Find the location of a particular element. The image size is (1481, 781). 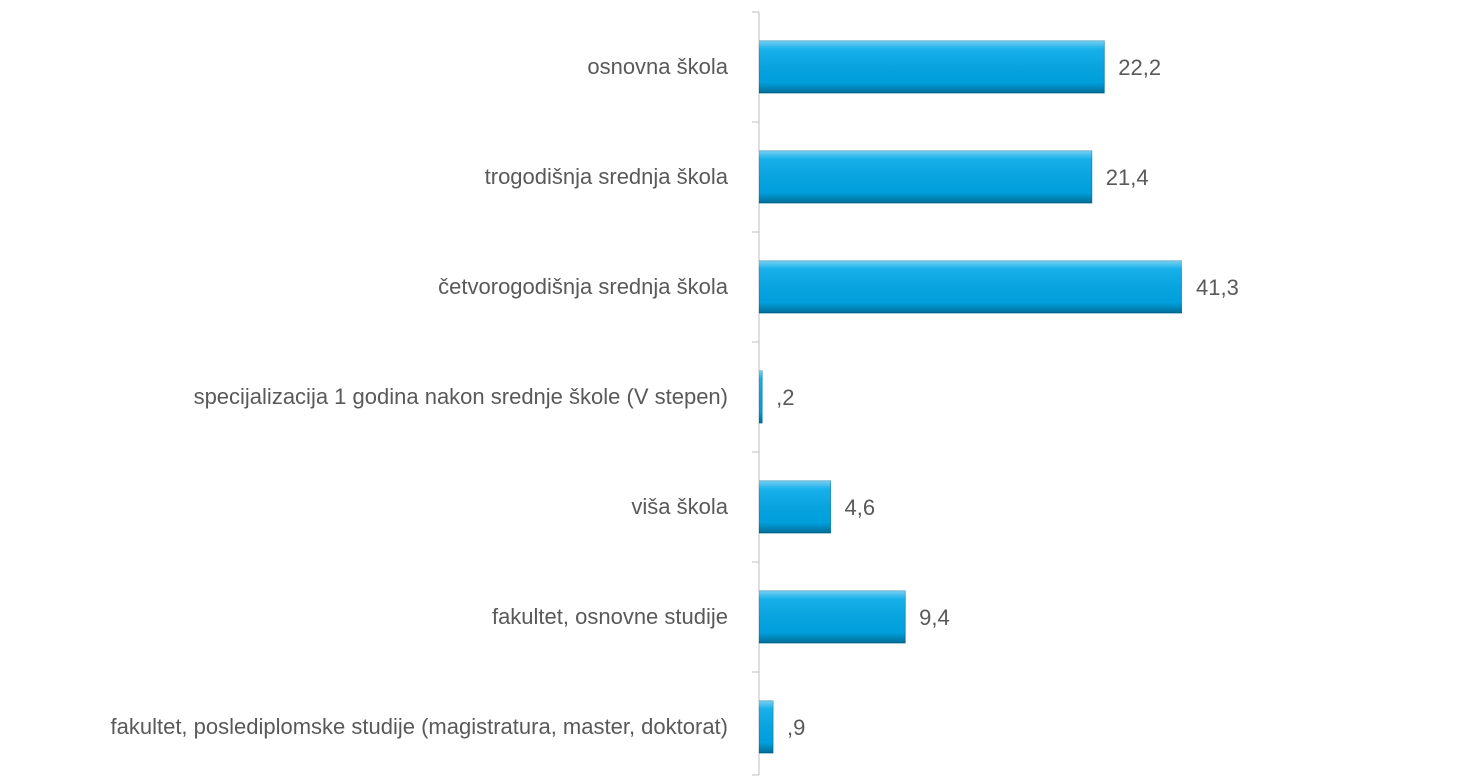

data-label: 41,3 is located at coordinates (1217, 287).